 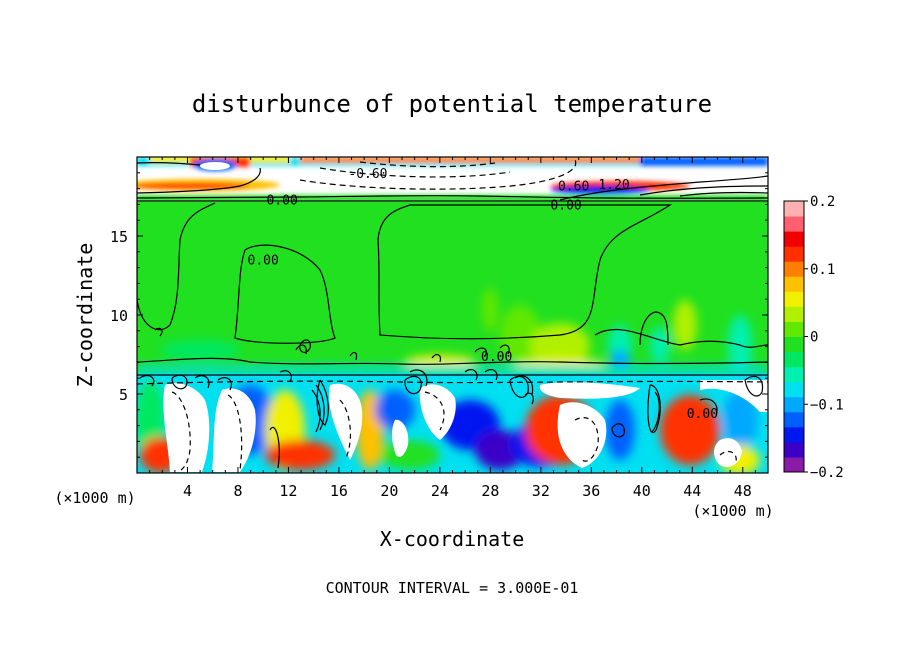 I want to click on colorbar-tick-label: 0.2, so click(x=822, y=202).